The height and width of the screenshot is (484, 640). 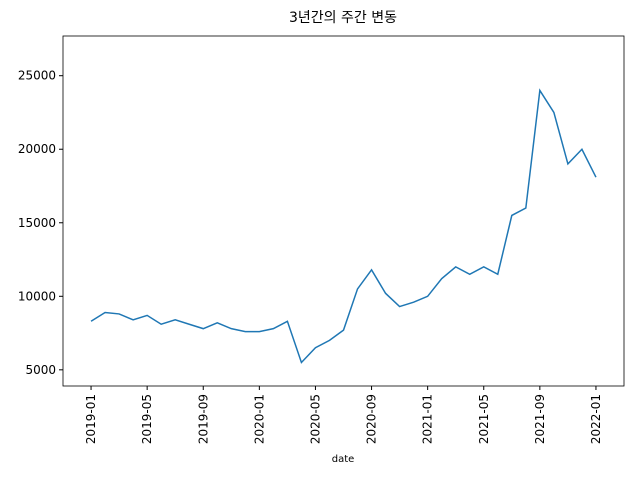 I want to click on y-tick-label: 25000, so click(x=37, y=76).